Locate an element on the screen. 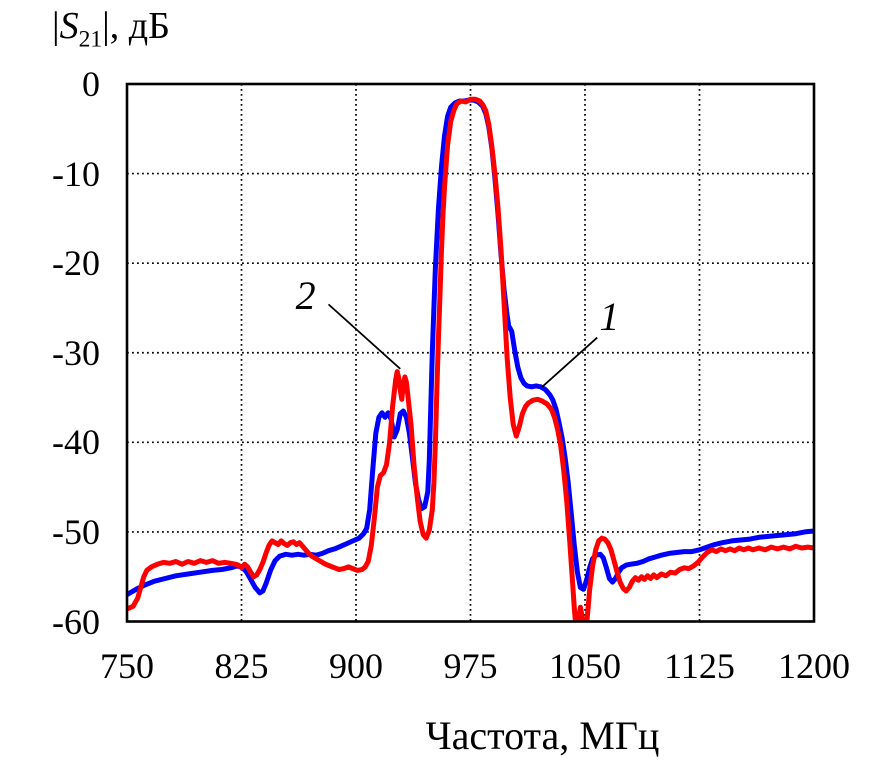 This screenshot has width=885, height=774. x-tick-label: 900 is located at coordinates (356, 666).